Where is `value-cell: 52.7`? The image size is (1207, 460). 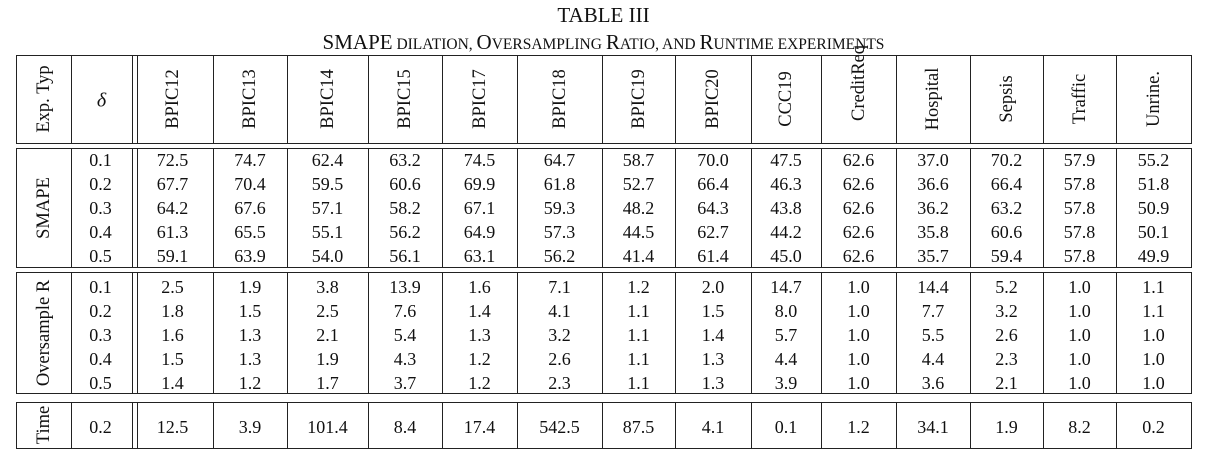 value-cell: 52.7 is located at coordinates (638, 184).